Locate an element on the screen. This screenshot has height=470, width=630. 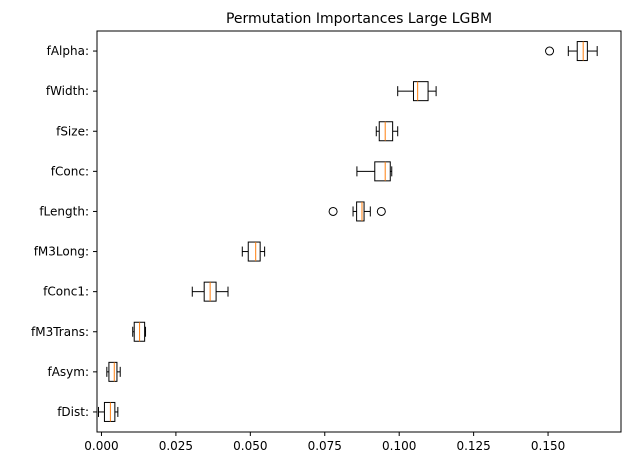
y-tick-label: fConc1: is located at coordinates (66, 292).